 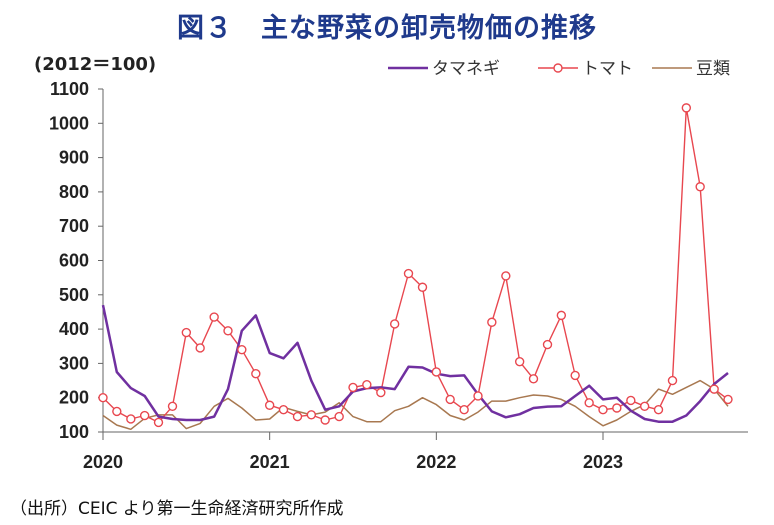 I want to click on y-tick-label: 500, so click(x=74, y=295).